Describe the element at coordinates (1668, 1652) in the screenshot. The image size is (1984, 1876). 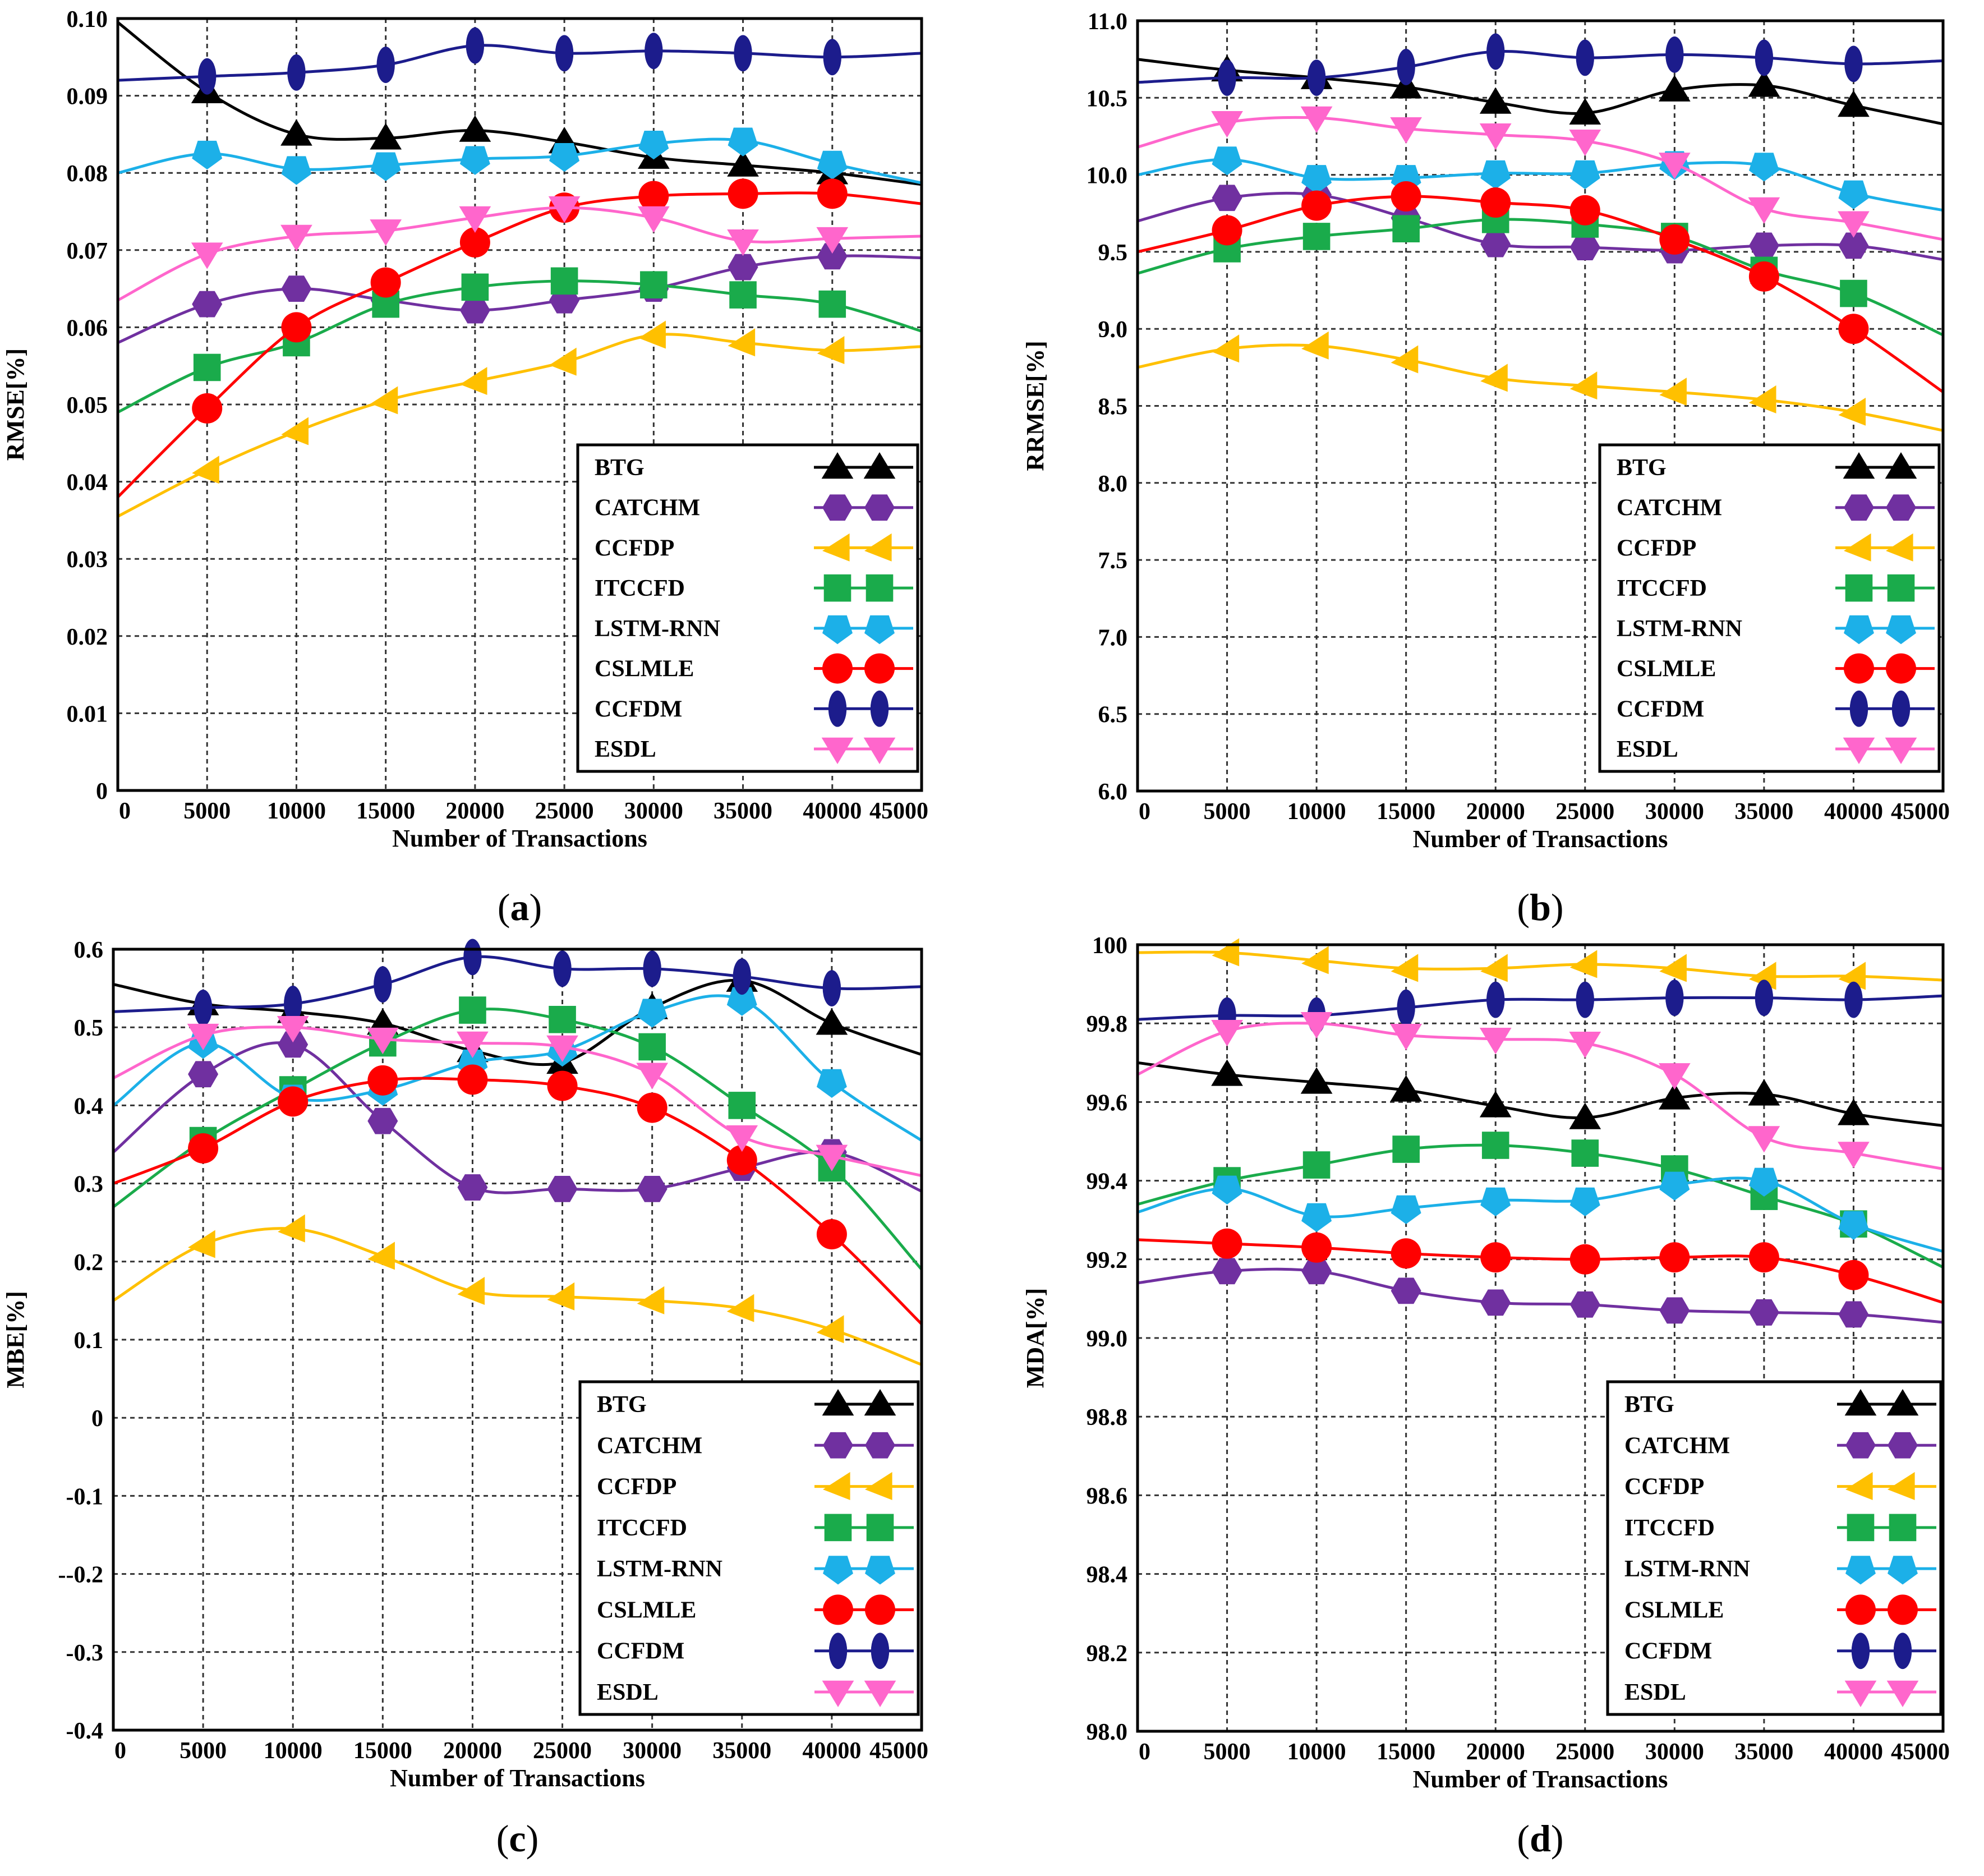
I see `legend-label: CCFDM` at that location.